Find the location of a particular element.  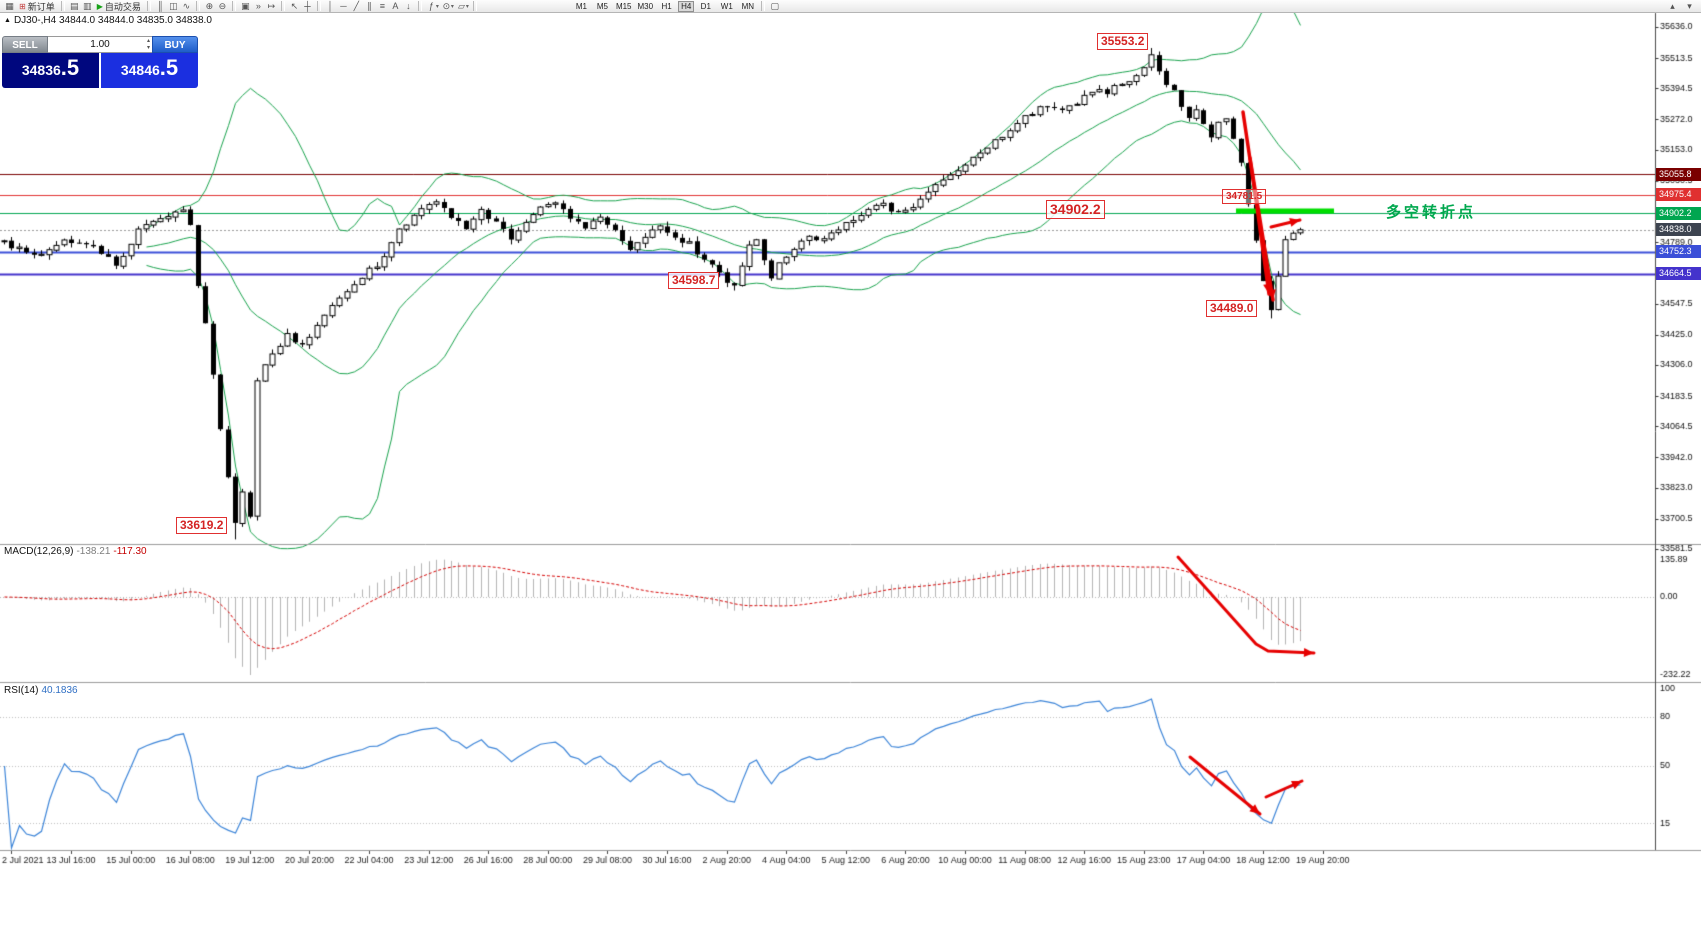

price-axis-flag: 34664.5 is located at coordinates (1678, 274).